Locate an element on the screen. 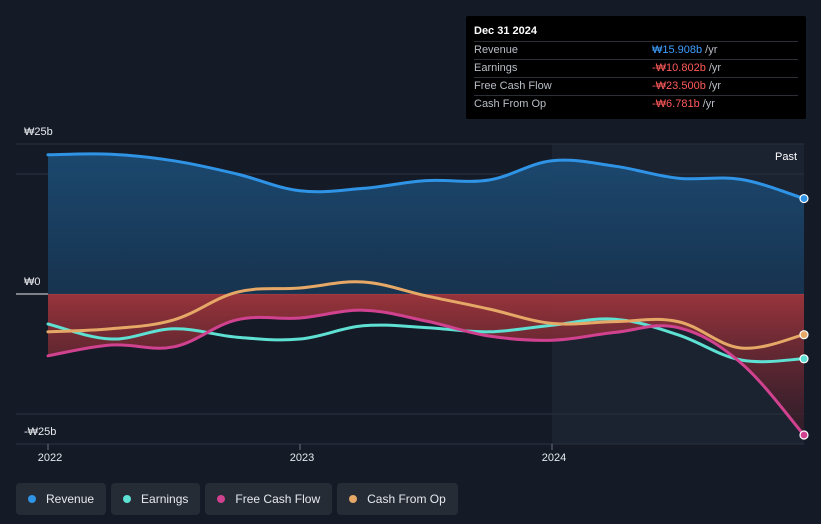  legend-label: Cash From Op is located at coordinates (406, 499).